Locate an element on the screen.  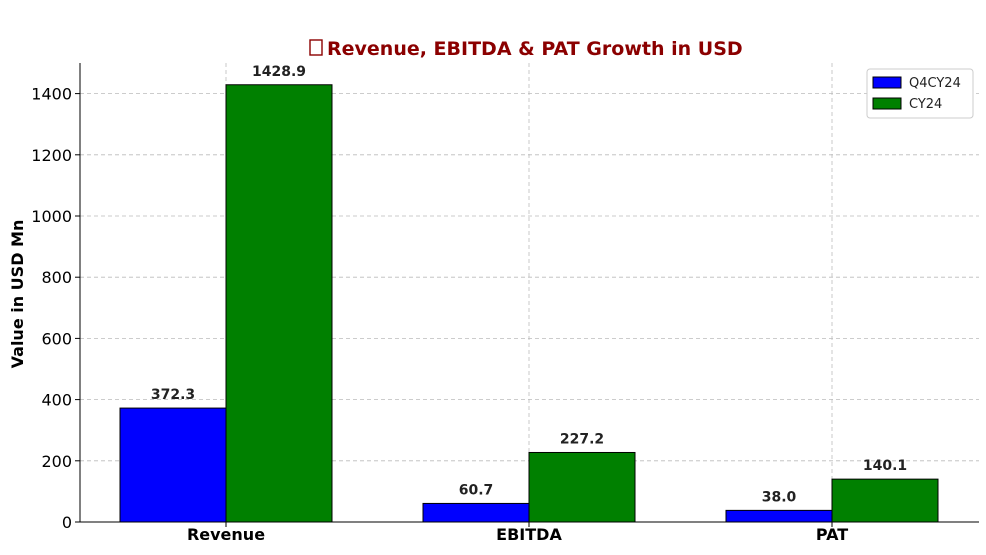
data-label-pat-q4cy24: 38.0 is located at coordinates (779, 497).